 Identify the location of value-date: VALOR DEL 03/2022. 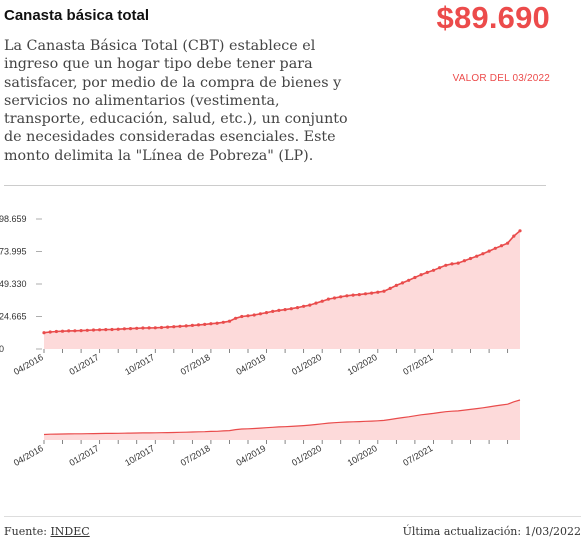
(501, 78).